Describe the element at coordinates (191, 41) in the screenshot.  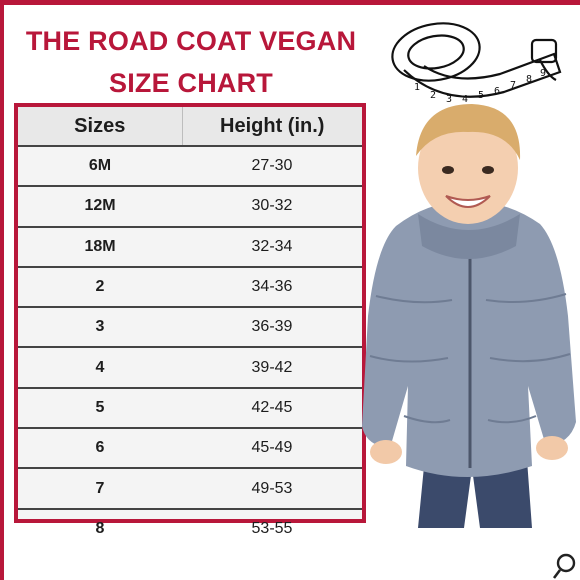
I see `chart-title-line1: THE ROAD COAT VEGAN` at that location.